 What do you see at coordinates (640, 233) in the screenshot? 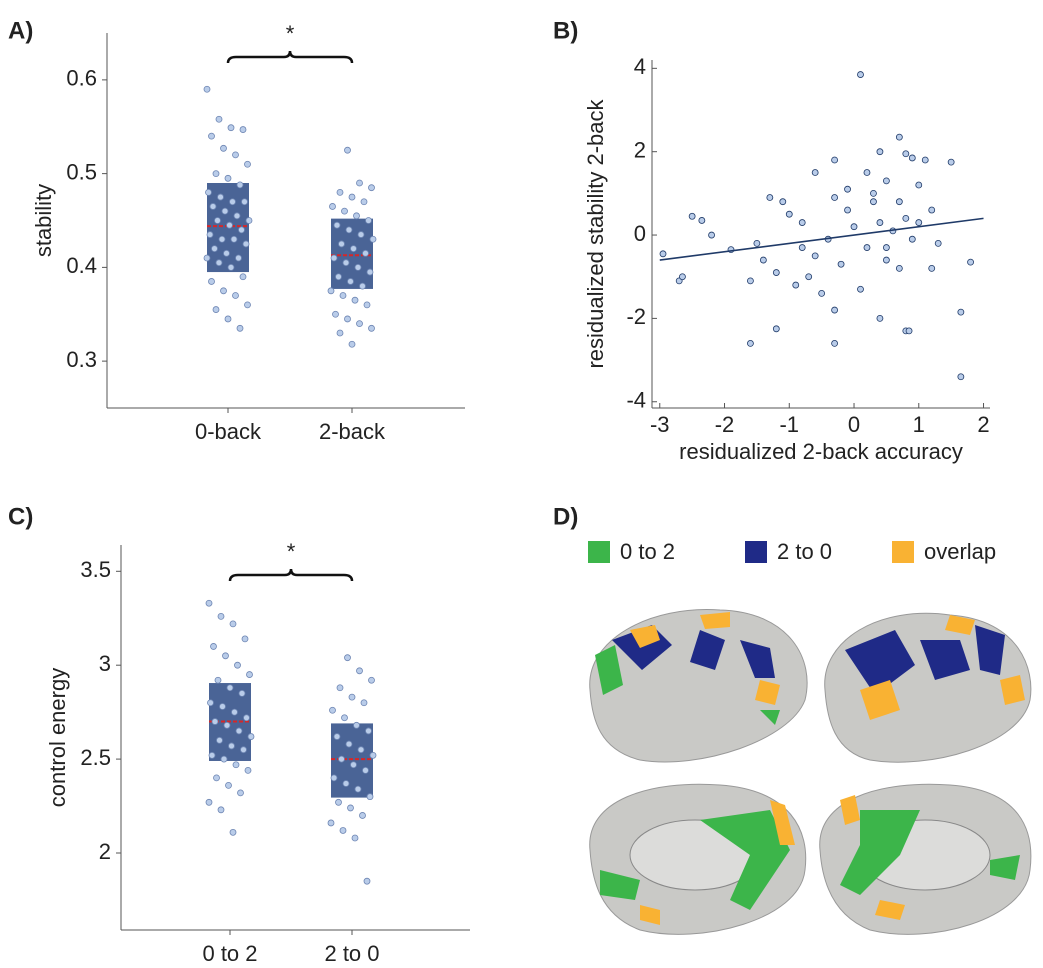
I see `y-tick-label: 0` at bounding box center [640, 233].